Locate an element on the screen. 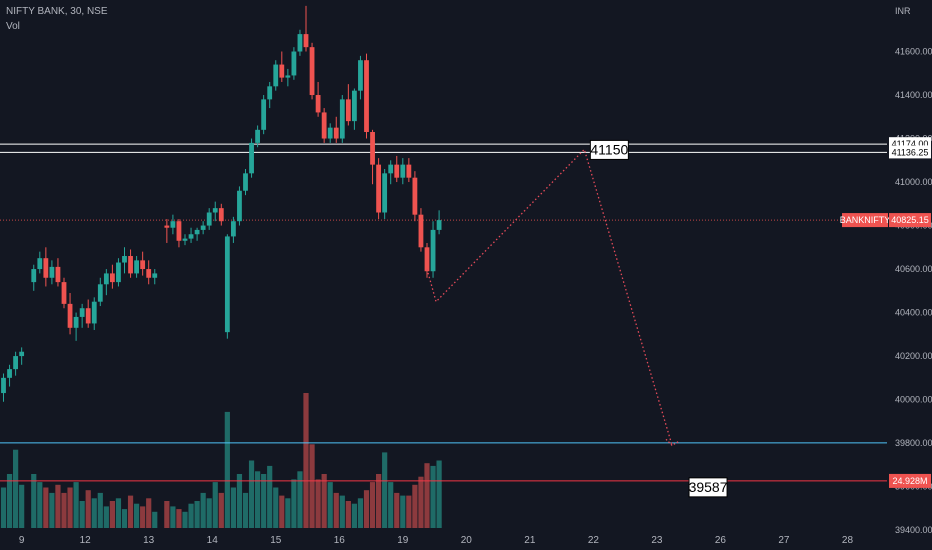 This screenshot has height=550, width=932. time-axis: 9 12 13 14 15 16 19 20 21 22 23 26 27 28 is located at coordinates (436, 540).